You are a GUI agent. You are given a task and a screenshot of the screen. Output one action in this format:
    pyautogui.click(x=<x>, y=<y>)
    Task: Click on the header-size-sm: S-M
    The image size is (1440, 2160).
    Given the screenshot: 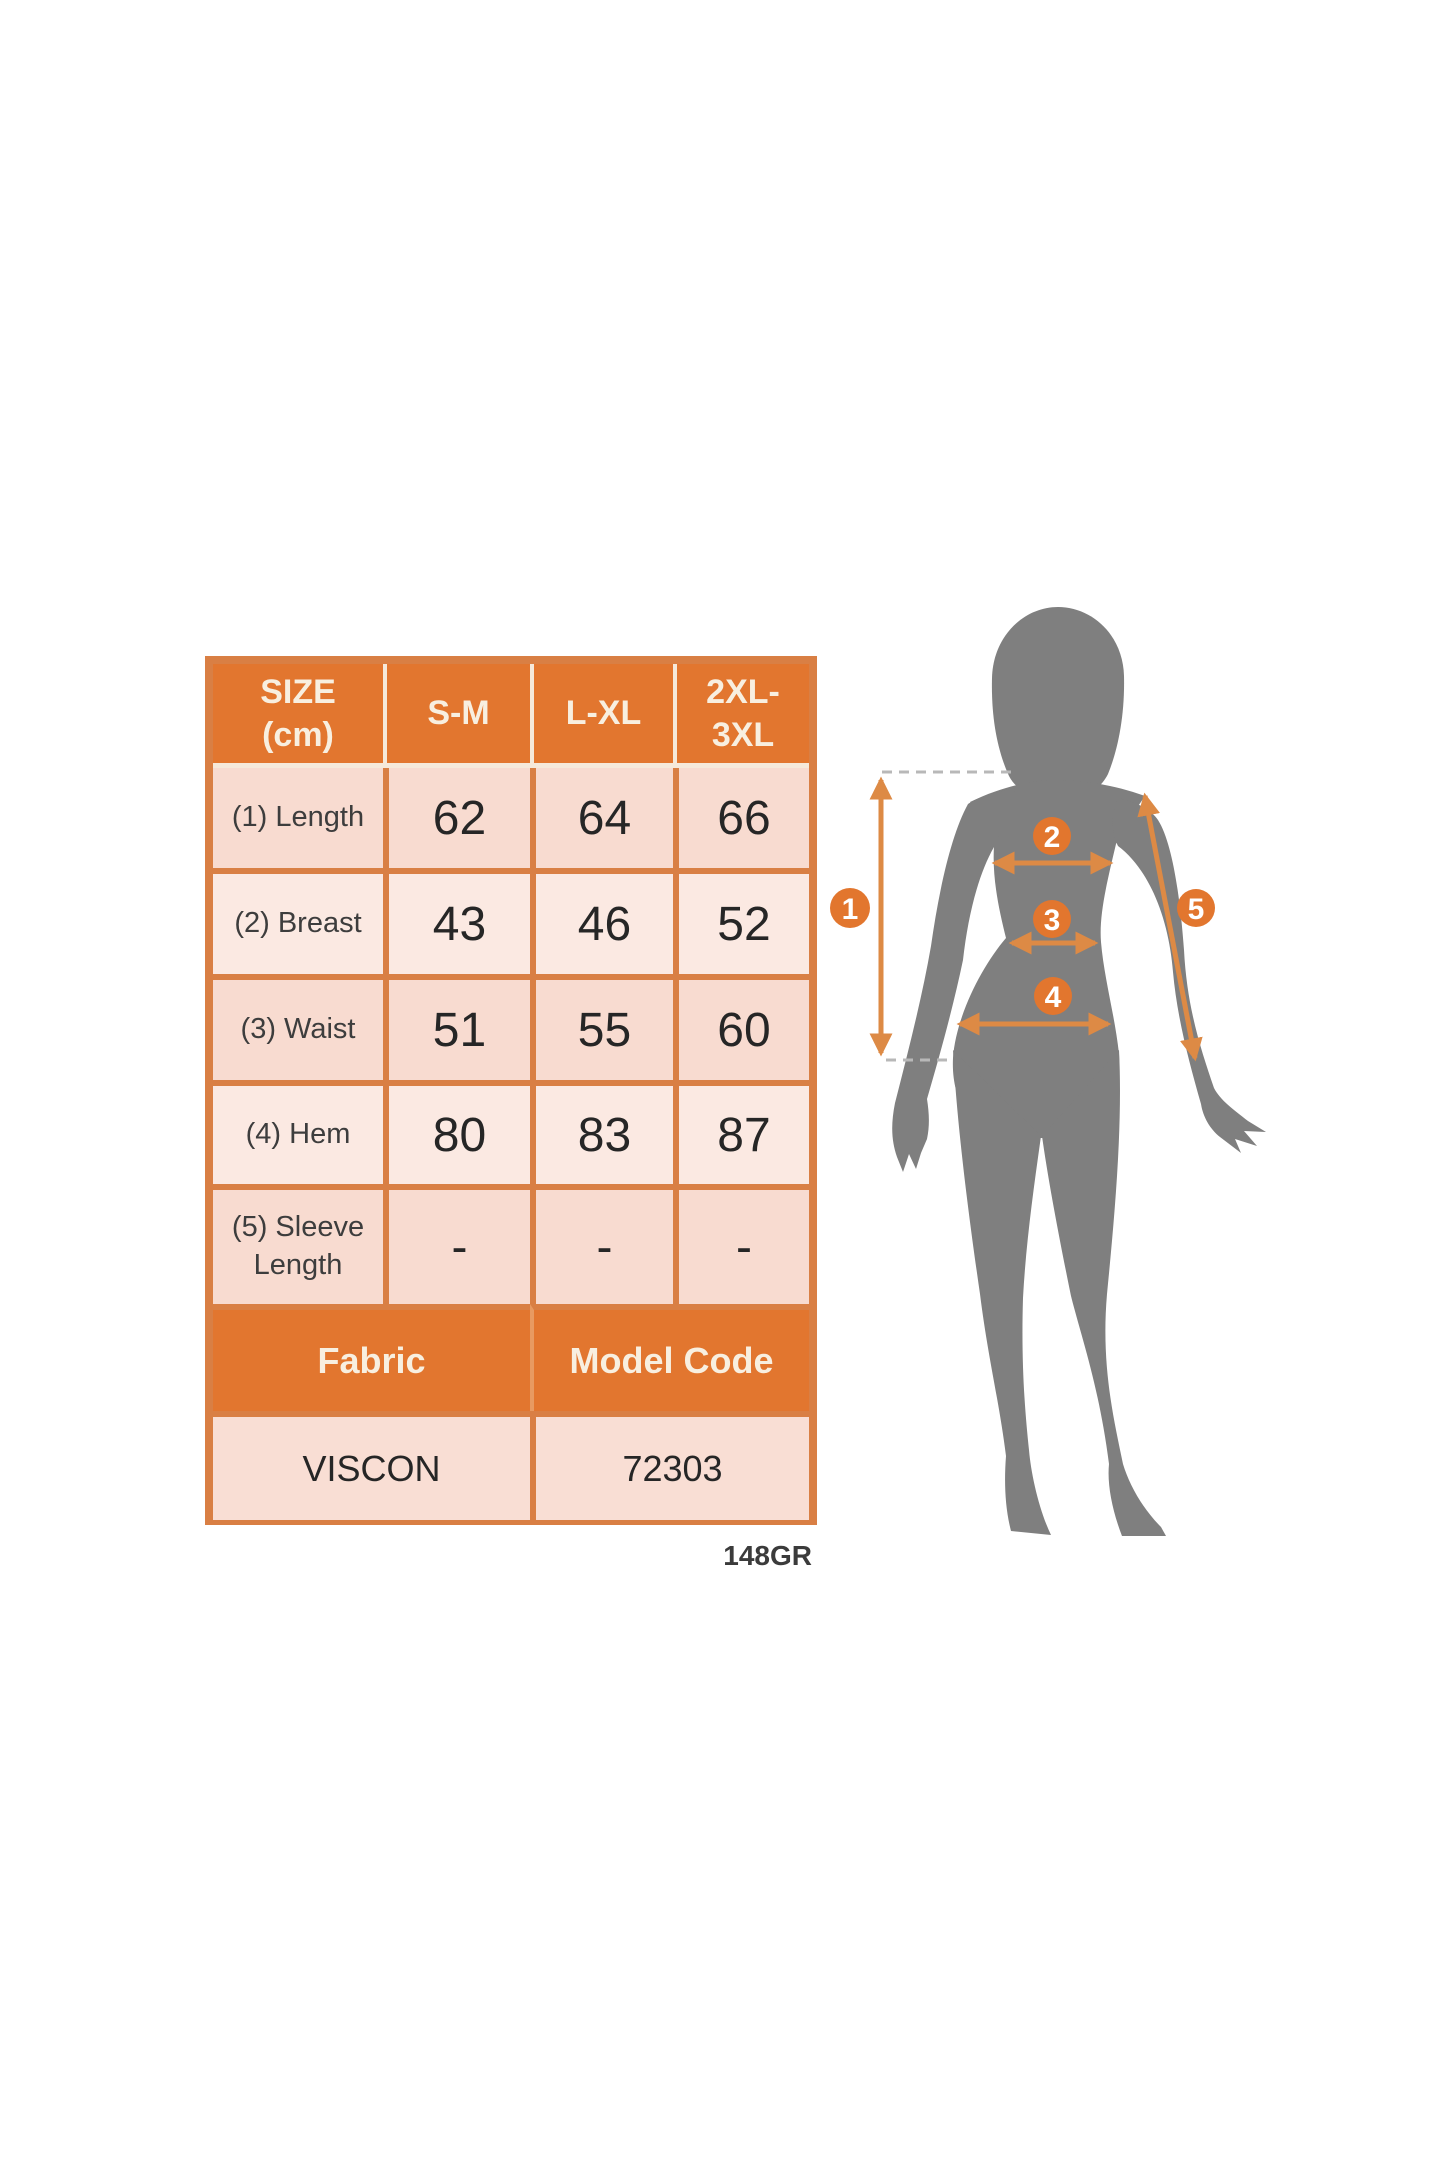 What is the action you would take?
    pyautogui.click(x=456, y=716)
    